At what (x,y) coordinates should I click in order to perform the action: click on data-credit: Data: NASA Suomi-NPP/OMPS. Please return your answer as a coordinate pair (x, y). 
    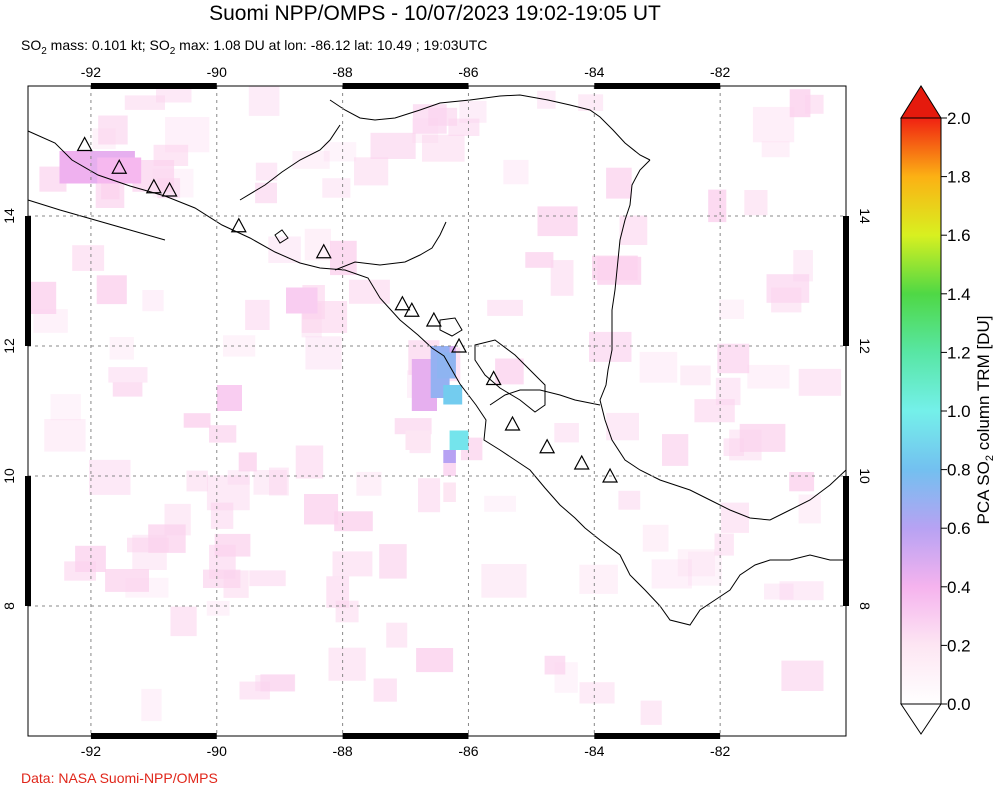
    Looking at the image, I should click on (119, 778).